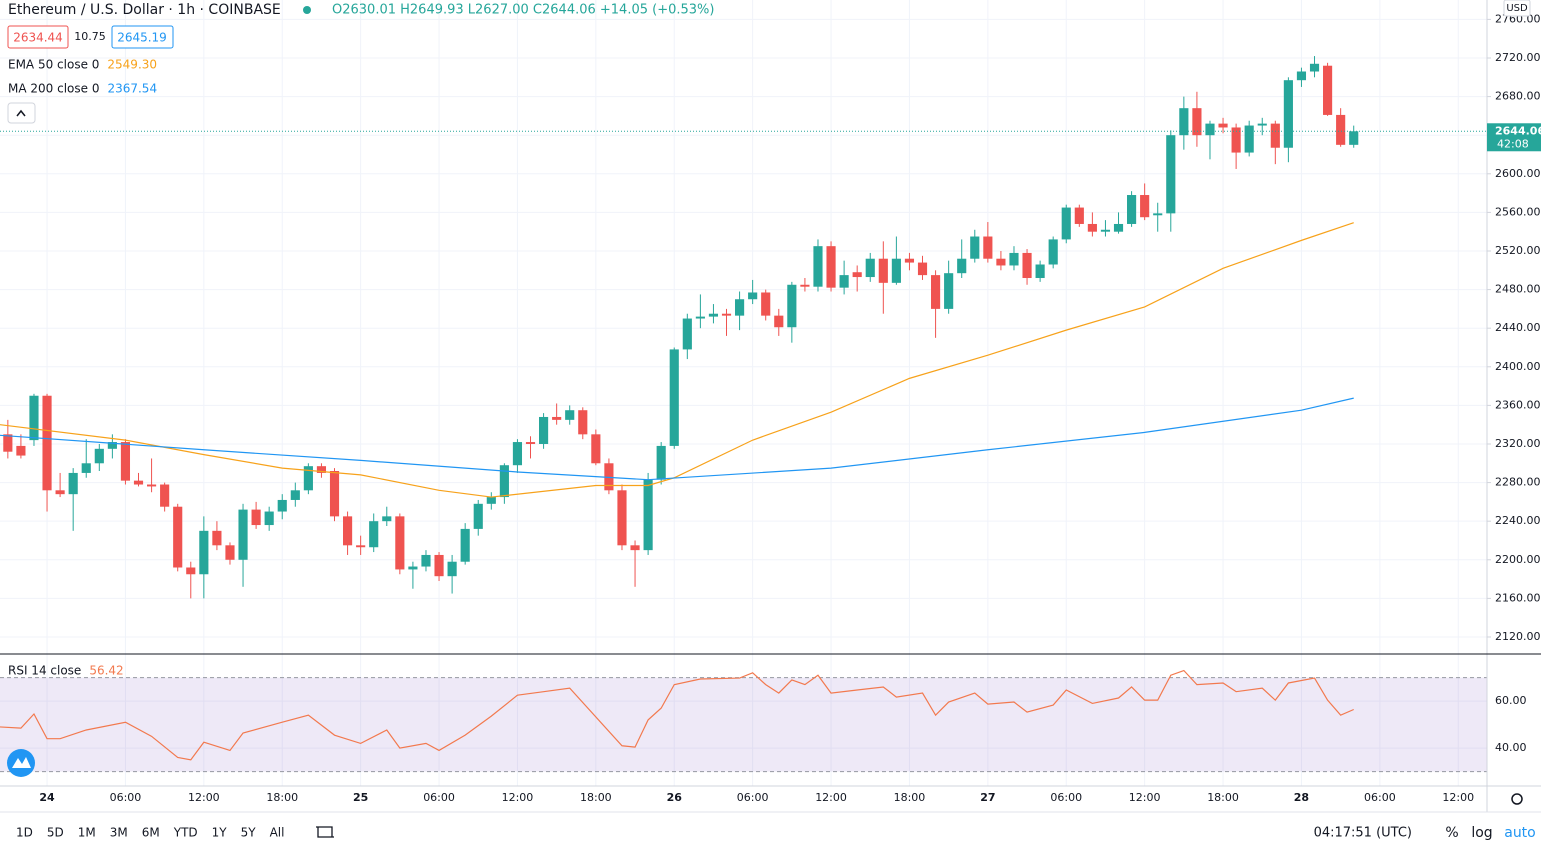 The height and width of the screenshot is (847, 1541). Describe the element at coordinates (277, 833) in the screenshot. I see `range-button: All` at that location.